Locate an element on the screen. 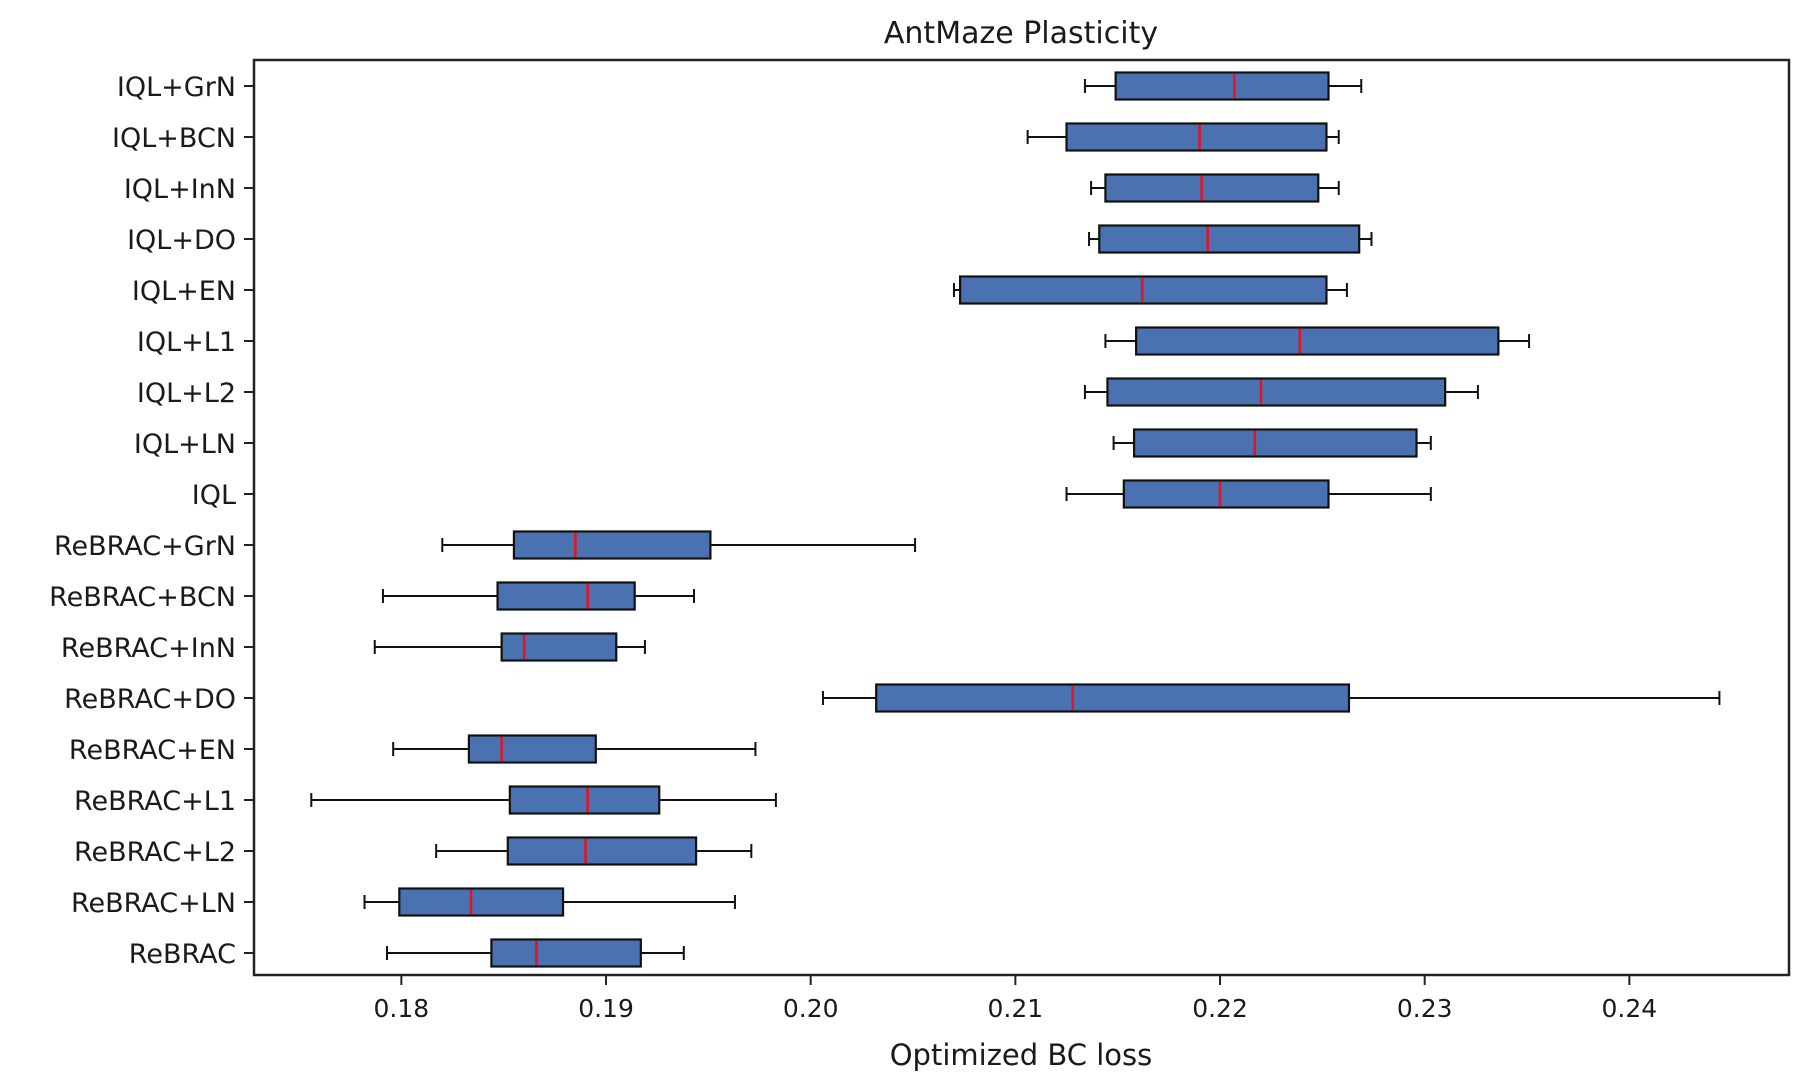 This screenshot has height=1088, width=1799. x-tick-label: 0.21 is located at coordinates (1016, 1008).